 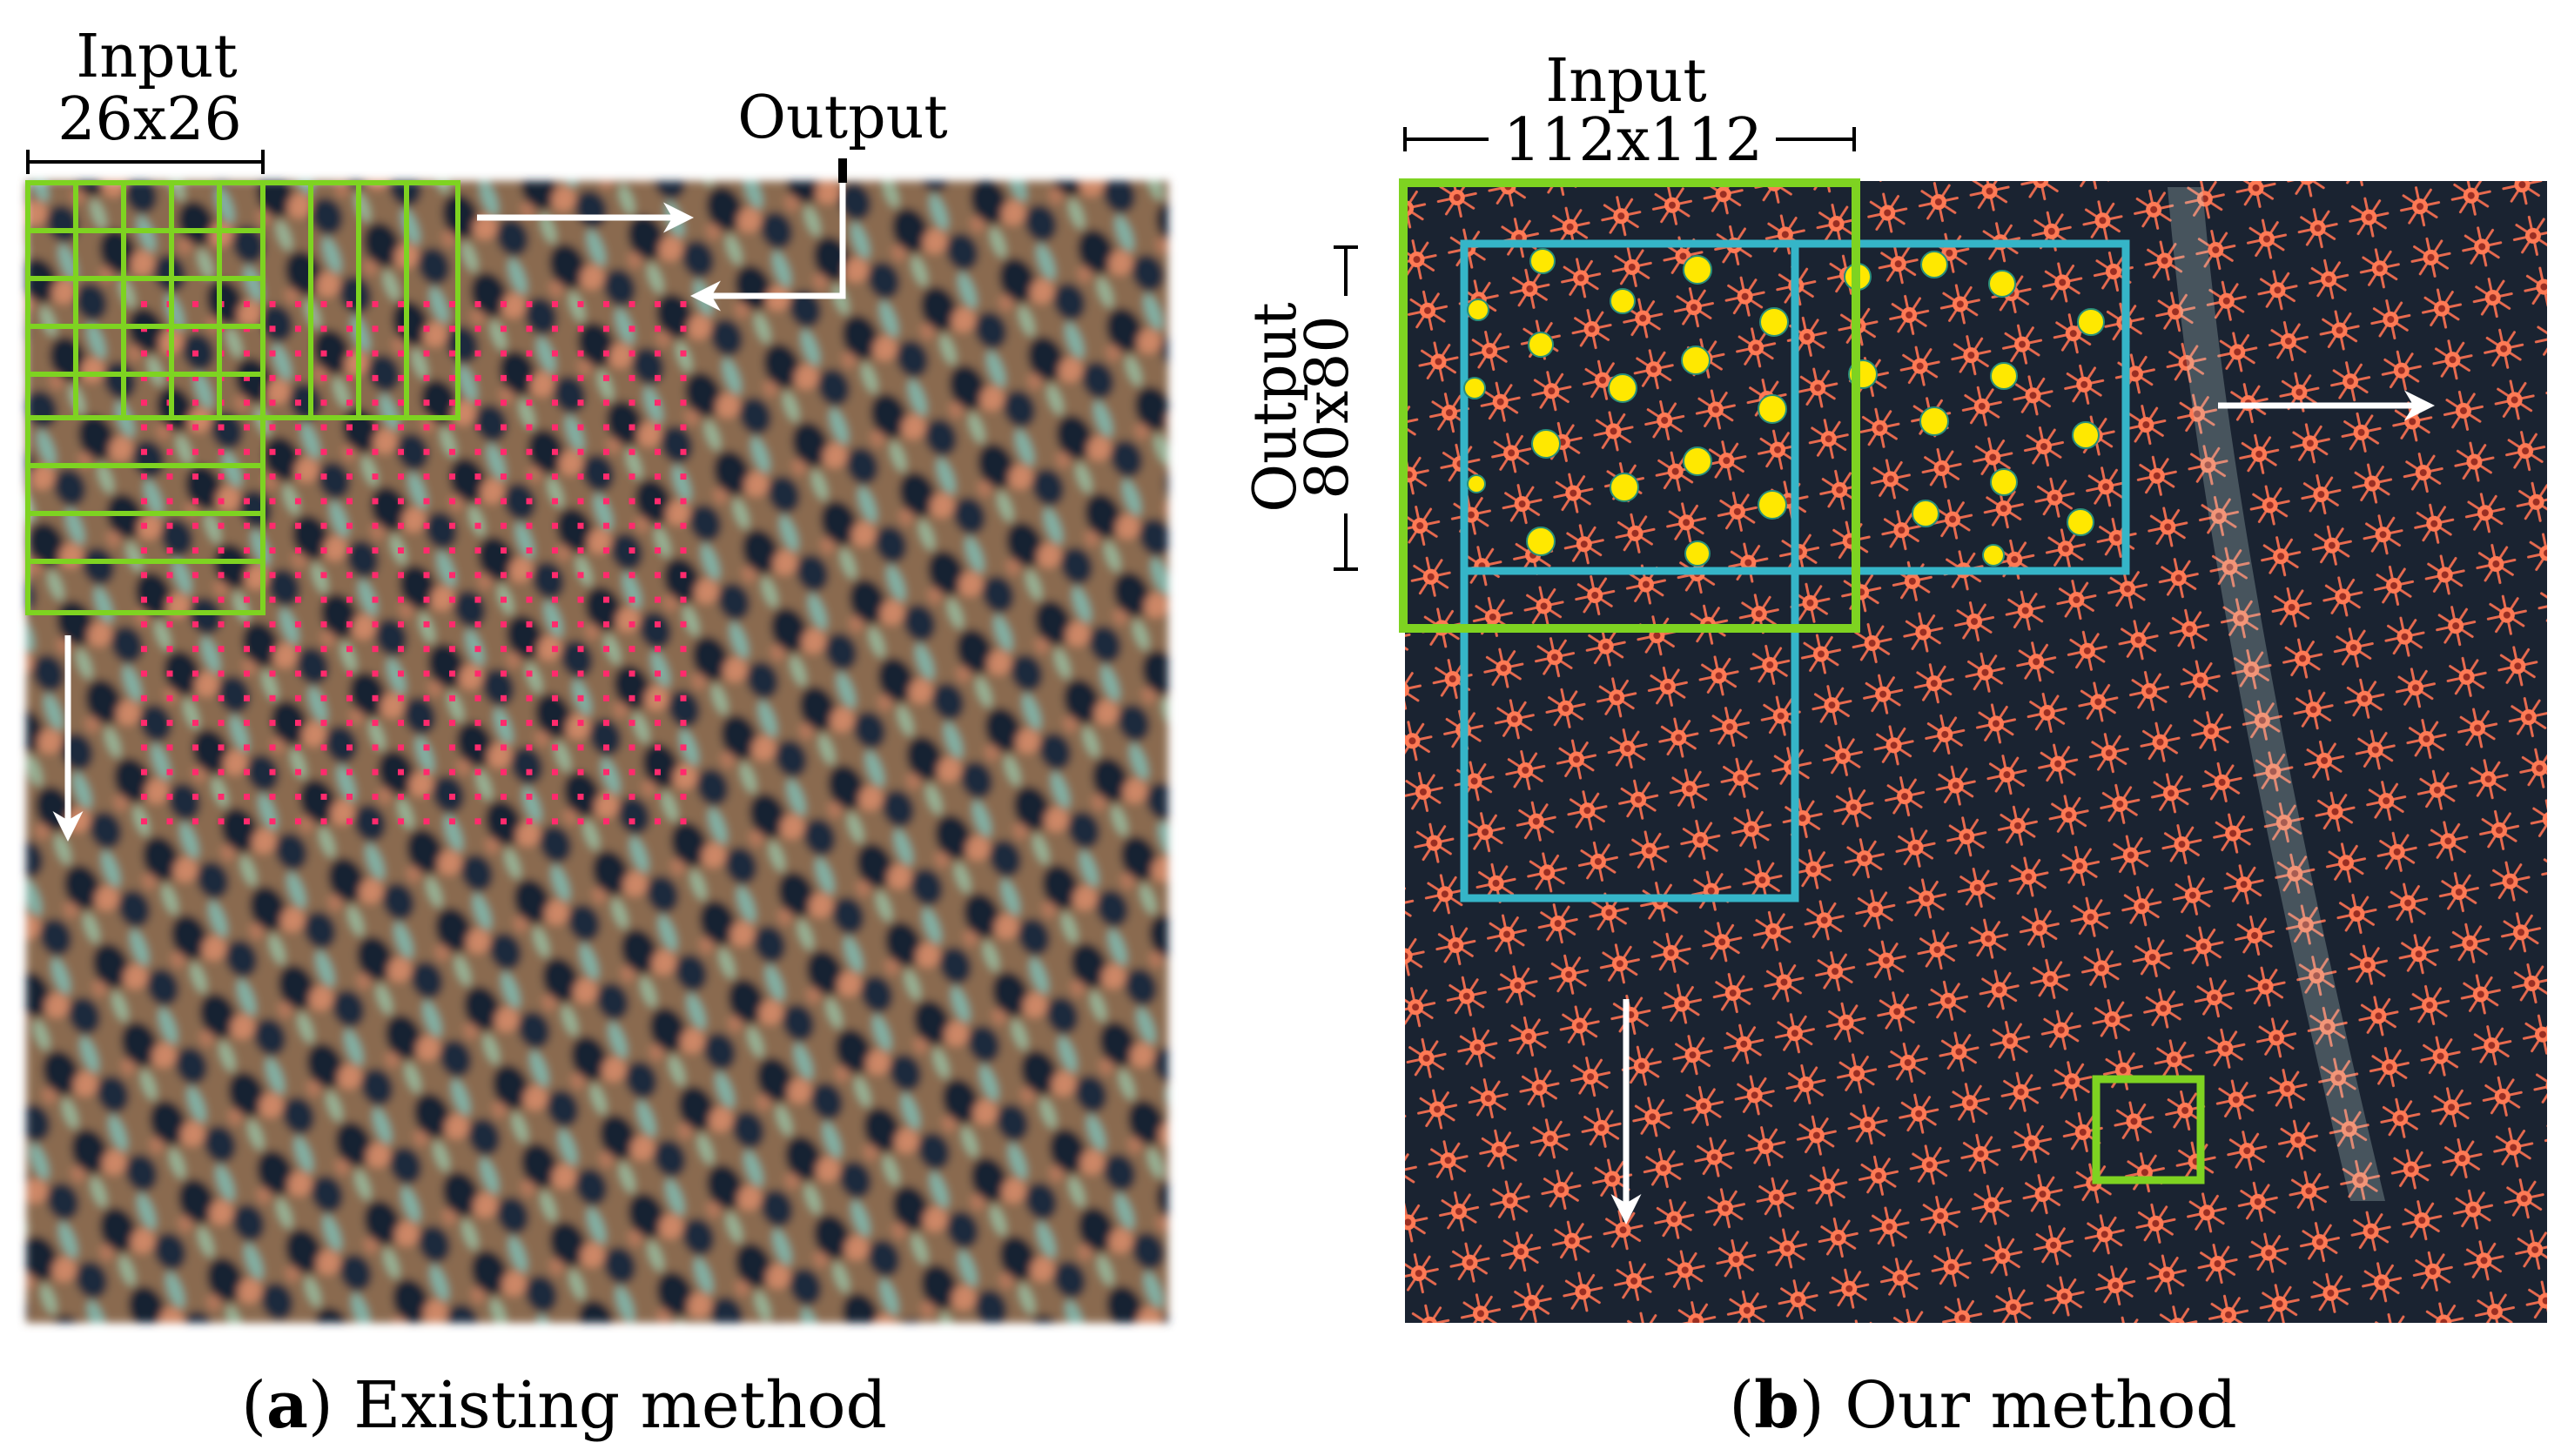 I want to click on panel-b-caption-text: Our method, so click(x=2041, y=1405).